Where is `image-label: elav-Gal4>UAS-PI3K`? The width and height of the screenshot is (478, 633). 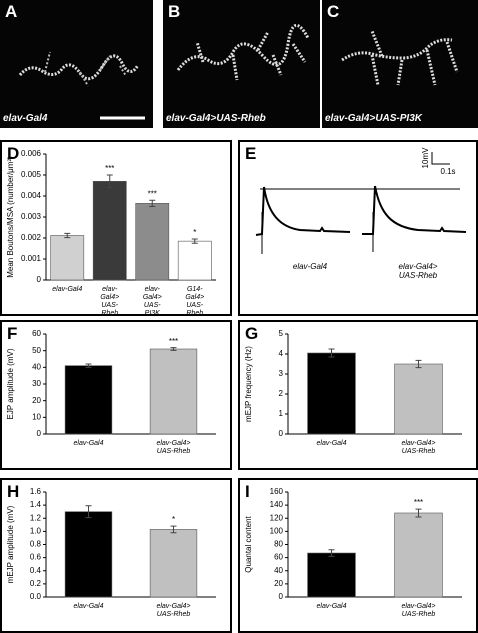
image-label: elav-Gal4>UAS-PI3K is located at coordinates (373, 118).